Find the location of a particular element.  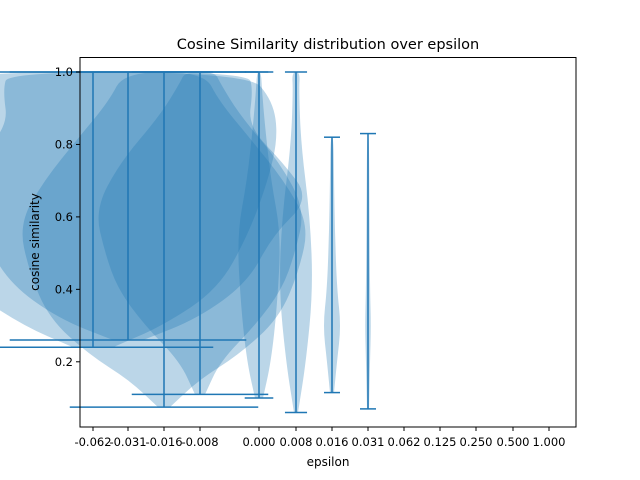

x-tick-label: 0.250 is located at coordinates (476, 442).